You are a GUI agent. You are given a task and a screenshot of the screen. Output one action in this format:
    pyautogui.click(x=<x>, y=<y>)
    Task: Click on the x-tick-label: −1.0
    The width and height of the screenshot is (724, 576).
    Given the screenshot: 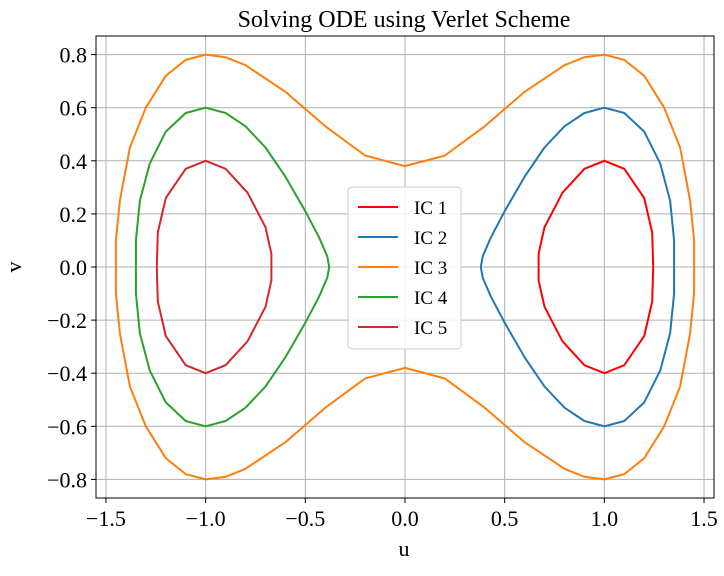 What is the action you would take?
    pyautogui.click(x=206, y=518)
    